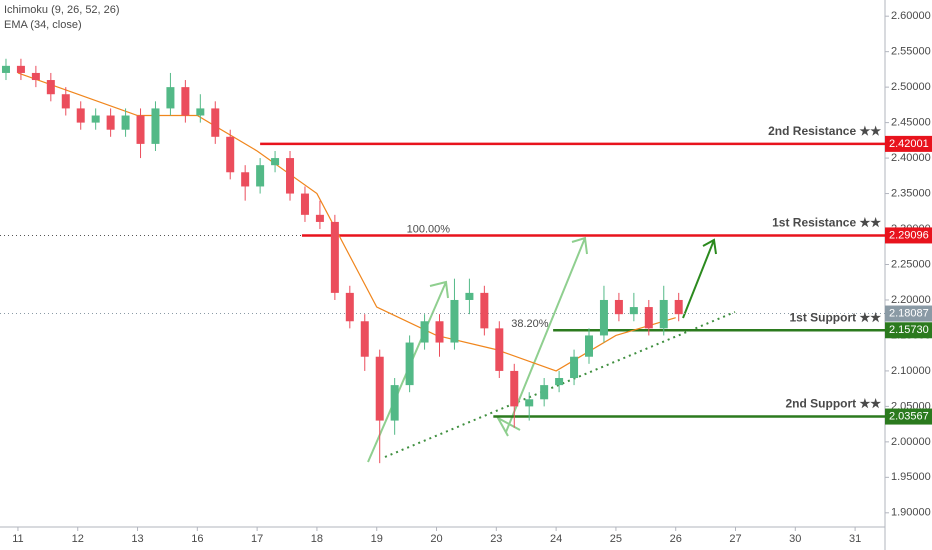 This screenshot has height=550, width=932. I want to click on y-tick-label: 2.45000, so click(911, 123).